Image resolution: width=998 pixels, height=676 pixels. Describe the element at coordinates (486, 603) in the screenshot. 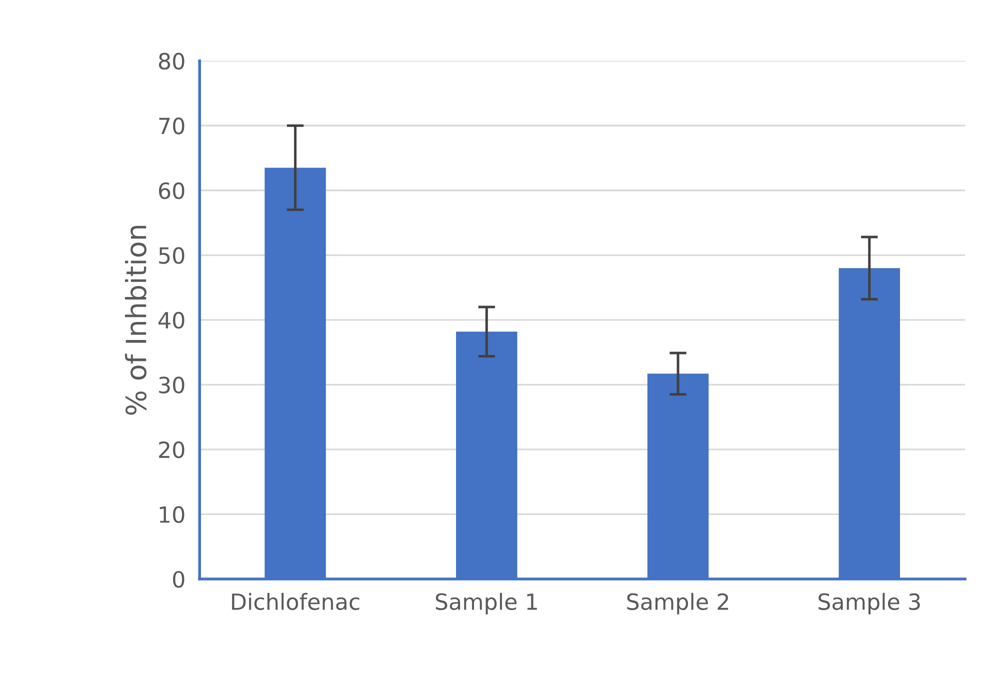

I see `x-tick-label: Sample 1` at that location.